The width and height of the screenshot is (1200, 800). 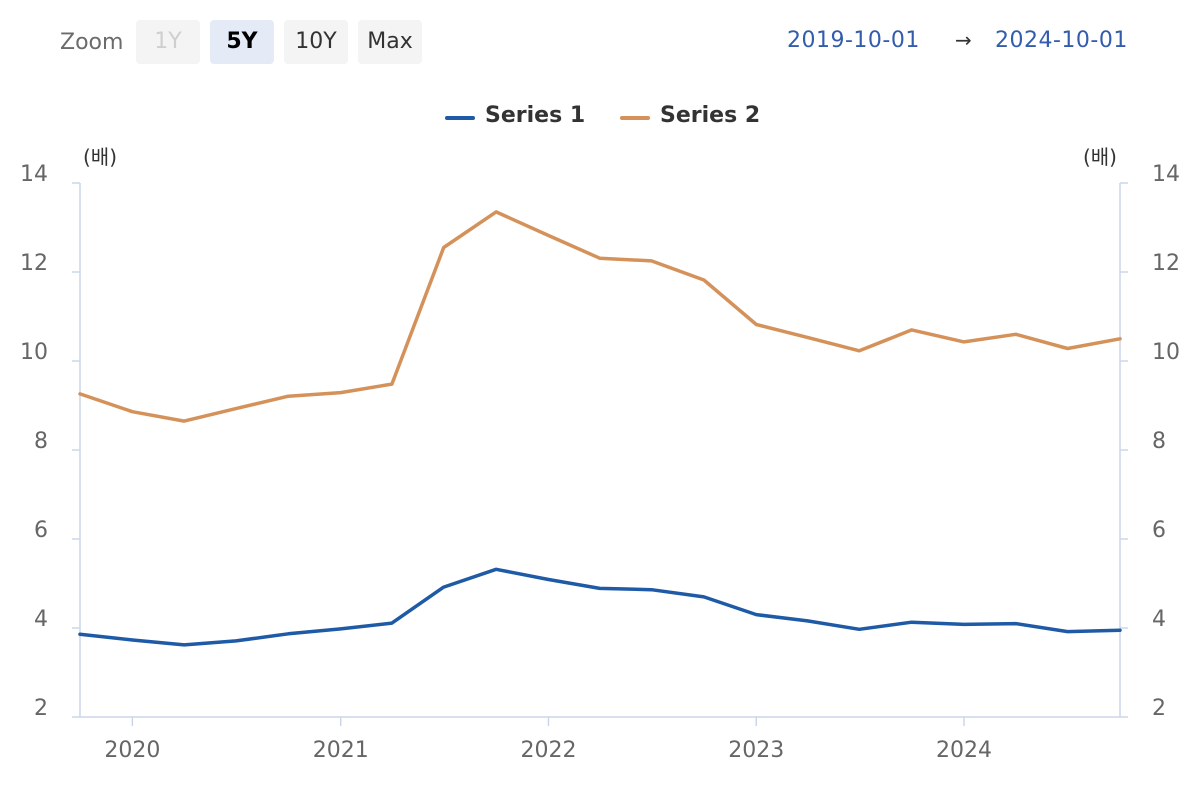 What do you see at coordinates (1166, 352) in the screenshot?
I see `y-tick-right-label: 10` at bounding box center [1166, 352].